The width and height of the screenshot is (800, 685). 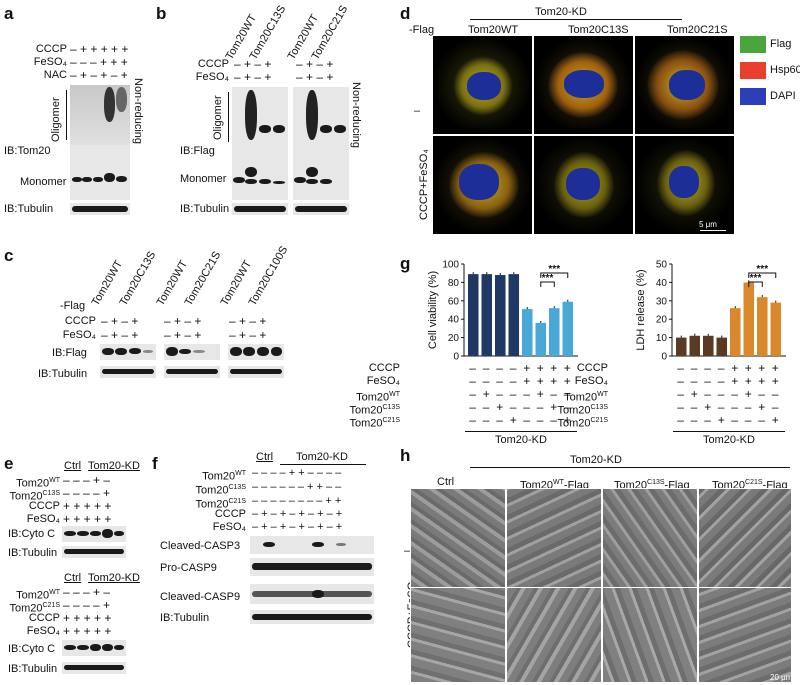 I want to click on g-left-row-2-cell-5: +, so click(x=527, y=381).